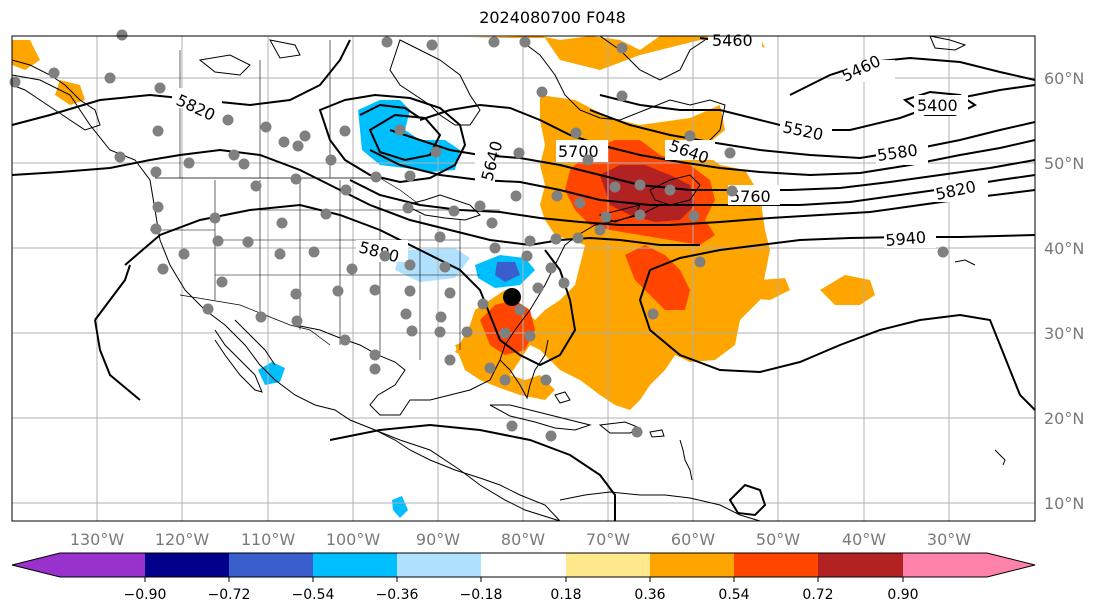 The width and height of the screenshot is (1105, 615). What do you see at coordinates (392, 138) in the screenshot?
I see `contour-closed-low` at bounding box center [392, 138].